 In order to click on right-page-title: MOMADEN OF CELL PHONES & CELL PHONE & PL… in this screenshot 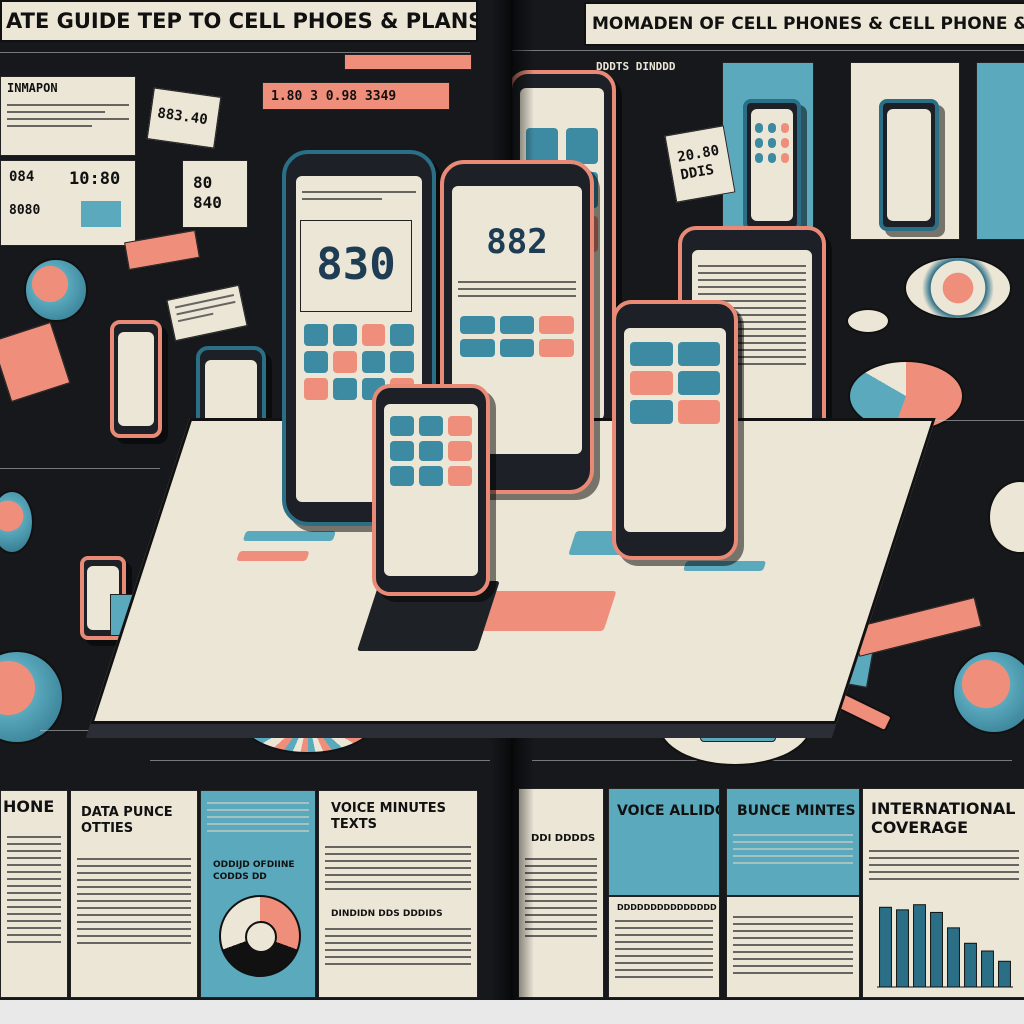, I will do `click(804, 24)`.